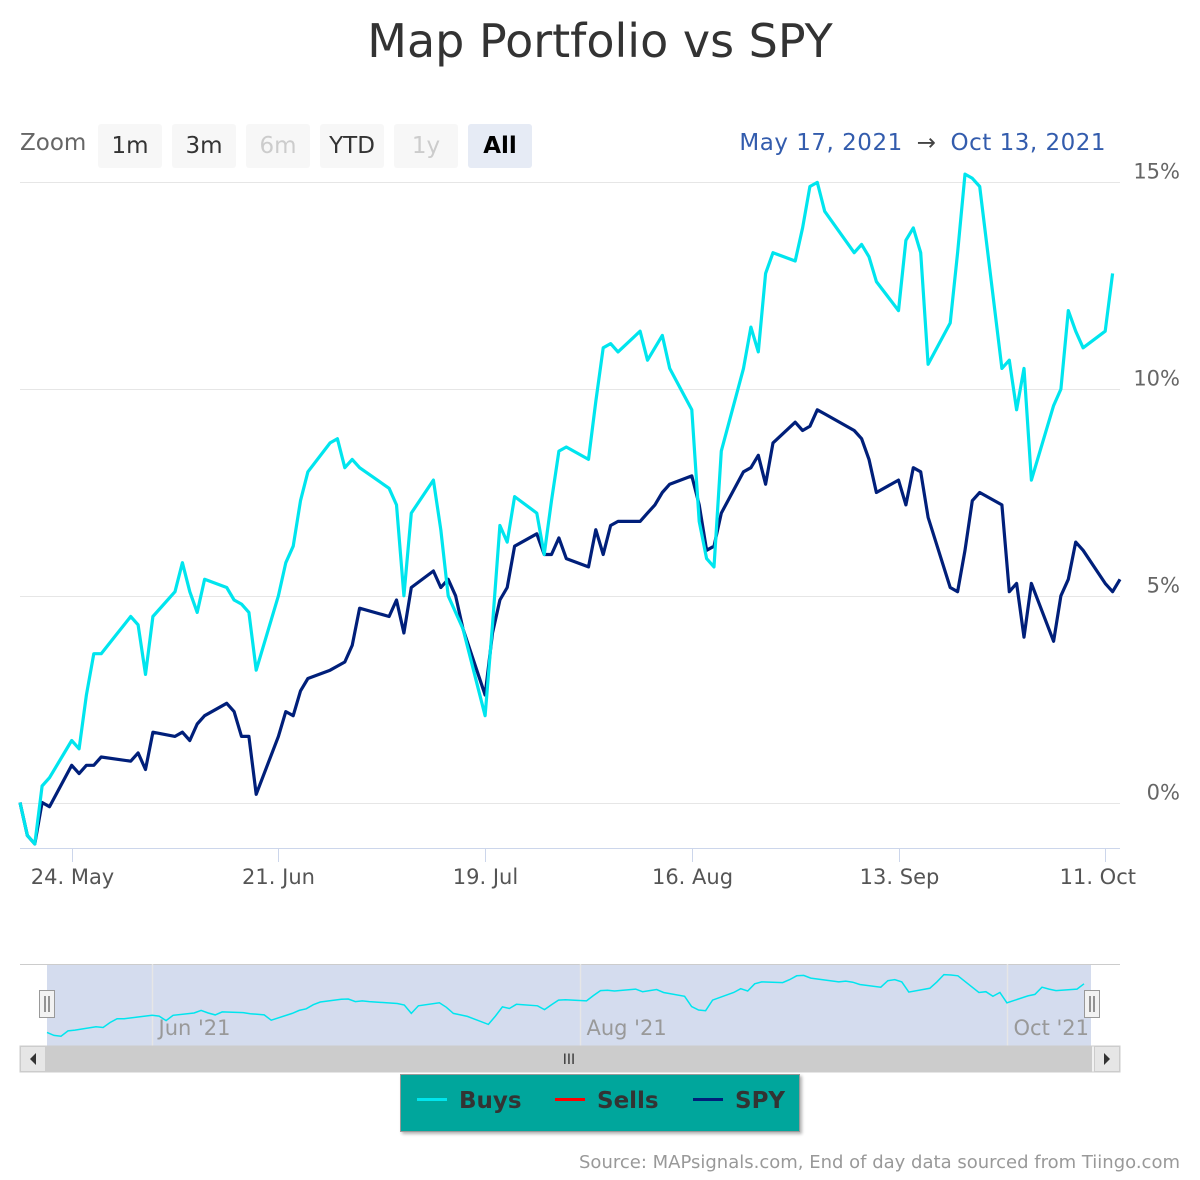  I want to click on legend-swatch-sells, so click(570, 1099).